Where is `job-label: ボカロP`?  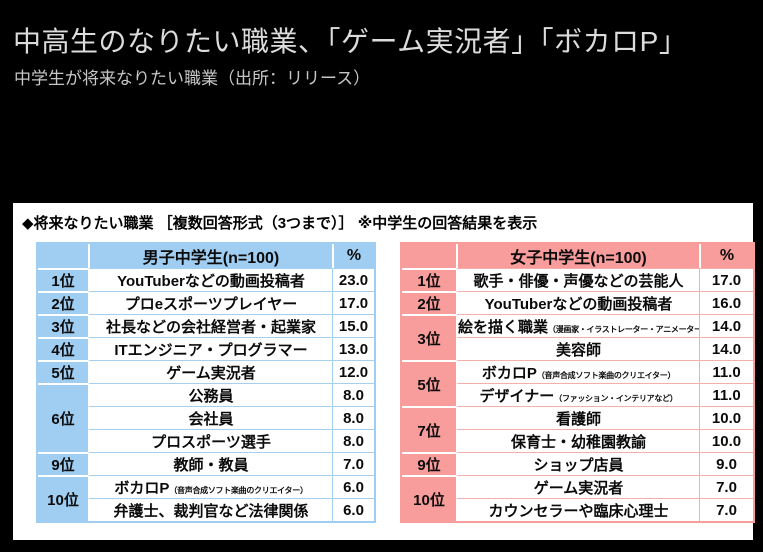
job-label: ボカロP is located at coordinates (509, 373).